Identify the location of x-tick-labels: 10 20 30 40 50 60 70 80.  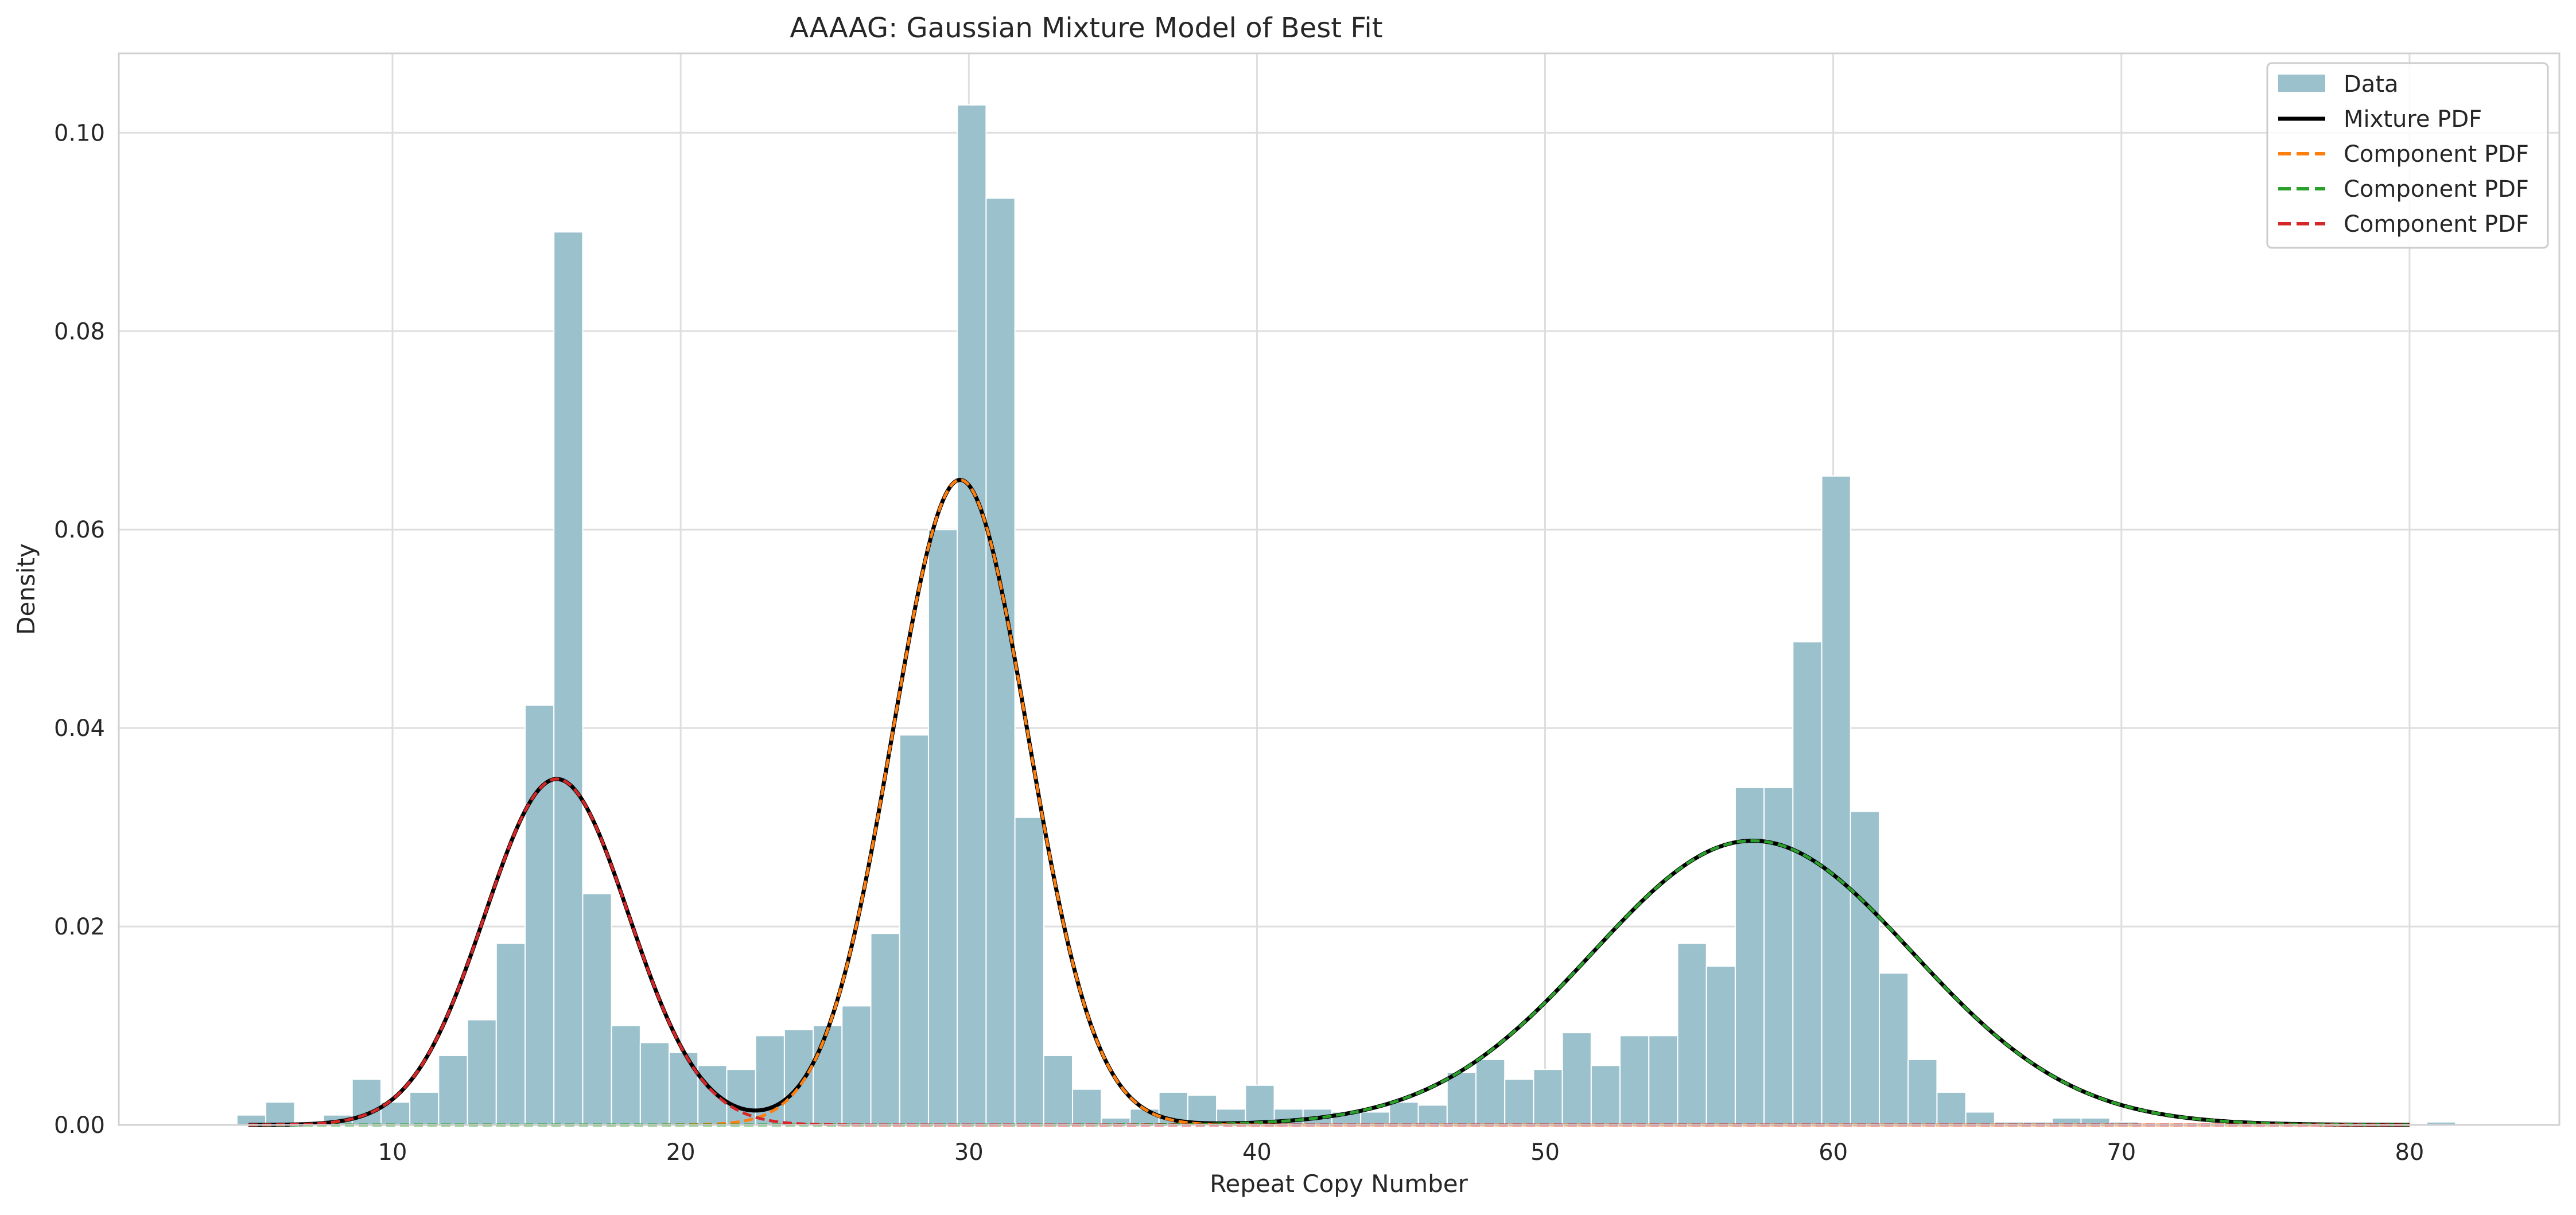
(1401, 1152).